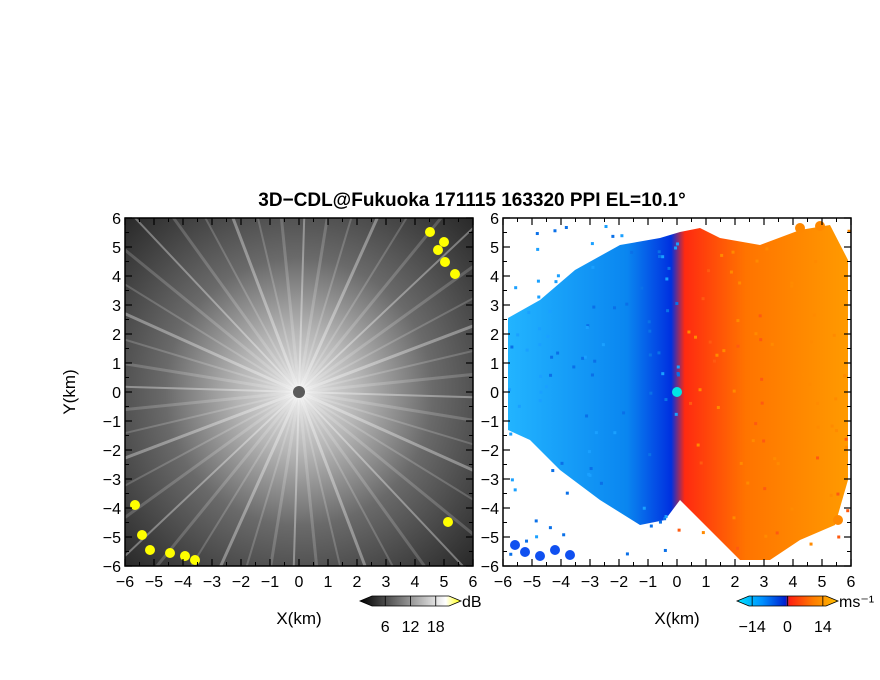  What do you see at coordinates (328, 582) in the screenshot?
I see `x-tick-label: 1` at bounding box center [328, 582].